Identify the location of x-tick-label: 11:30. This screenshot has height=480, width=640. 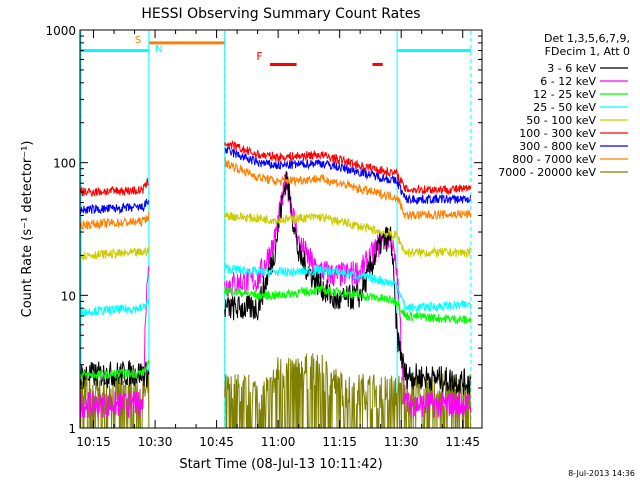
(401, 442).